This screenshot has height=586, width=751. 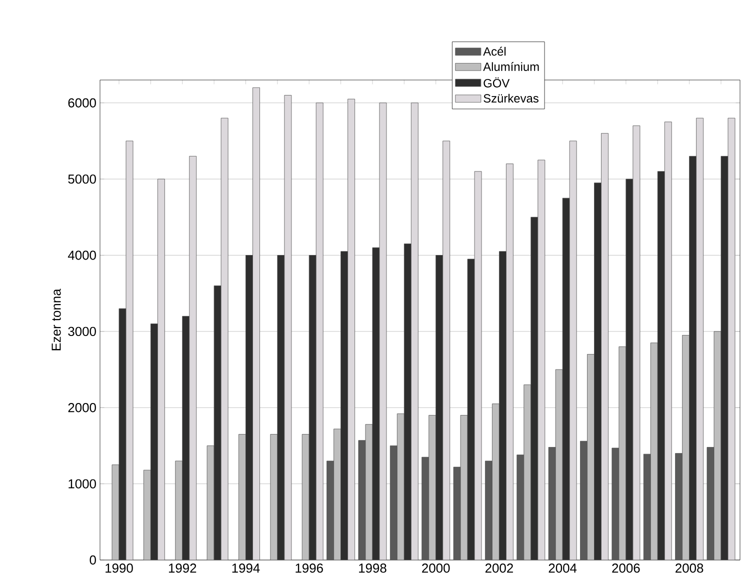 What do you see at coordinates (372, 568) in the screenshot?
I see `x-tick-label: 1998` at bounding box center [372, 568].